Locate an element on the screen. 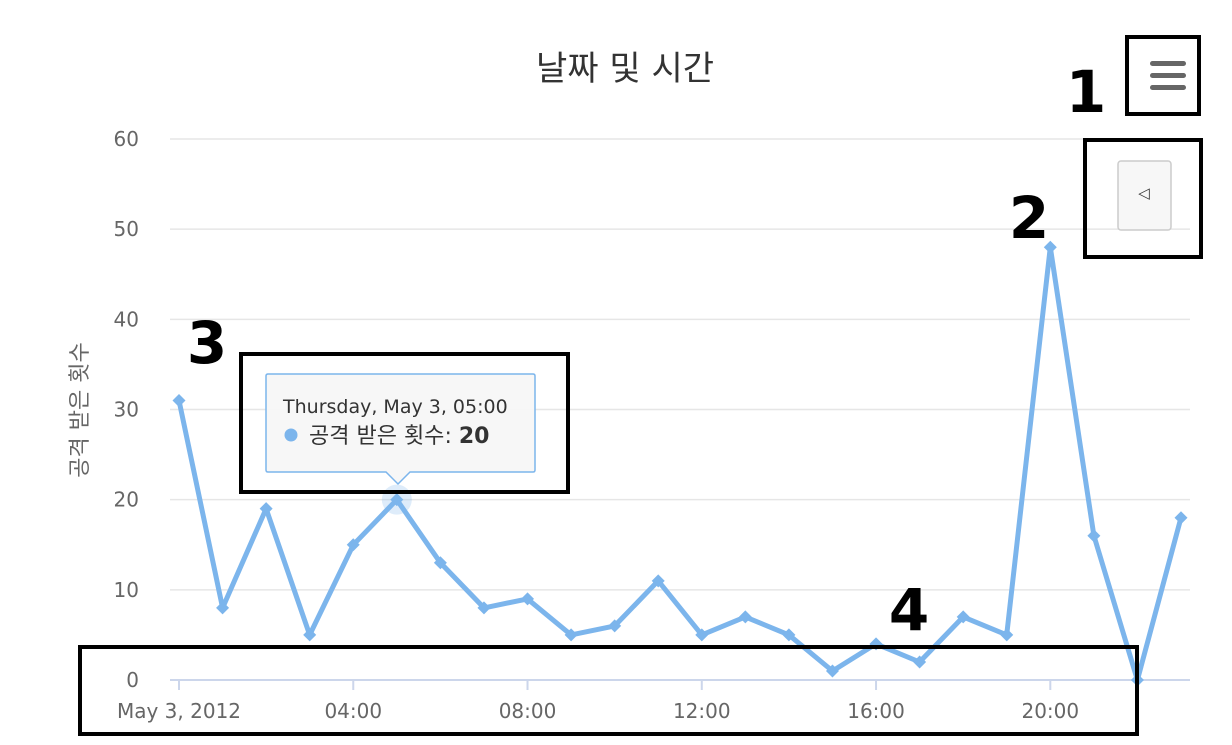  x-tick-label: 12:00 is located at coordinates (702, 711).